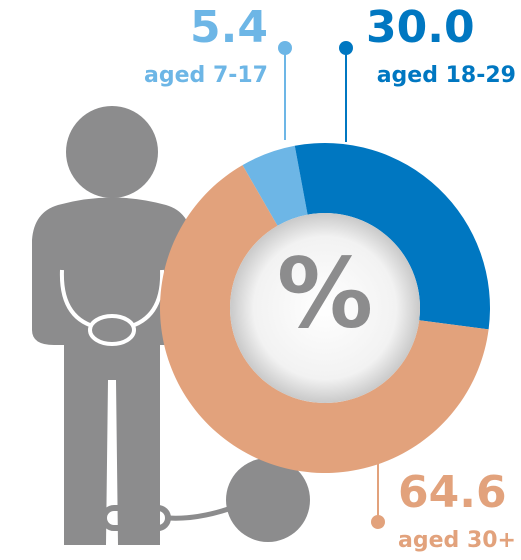  I want to click on center-label: %, so click(325, 293).